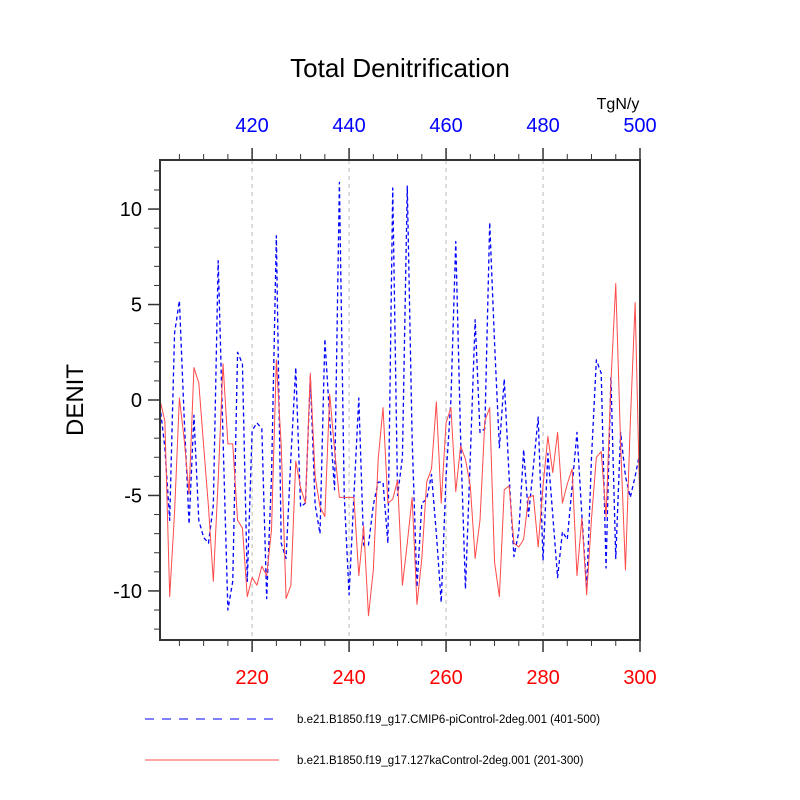 This screenshot has height=800, width=800. What do you see at coordinates (251, 126) in the screenshot?
I see `top-x-tick-label: 420` at bounding box center [251, 126].